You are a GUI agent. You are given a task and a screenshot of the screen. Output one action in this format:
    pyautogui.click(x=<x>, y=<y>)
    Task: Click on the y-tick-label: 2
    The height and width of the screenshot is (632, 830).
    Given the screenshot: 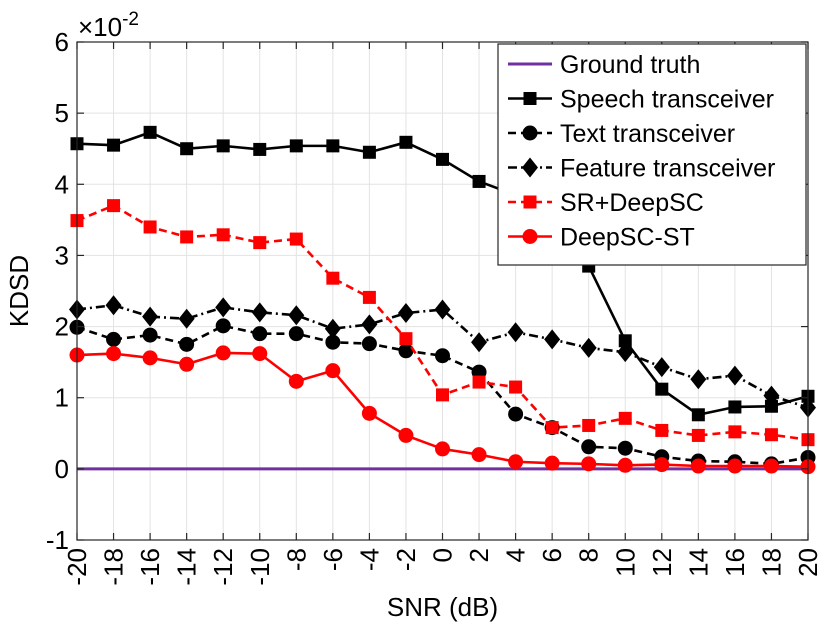 What is the action you would take?
    pyautogui.click(x=62, y=327)
    